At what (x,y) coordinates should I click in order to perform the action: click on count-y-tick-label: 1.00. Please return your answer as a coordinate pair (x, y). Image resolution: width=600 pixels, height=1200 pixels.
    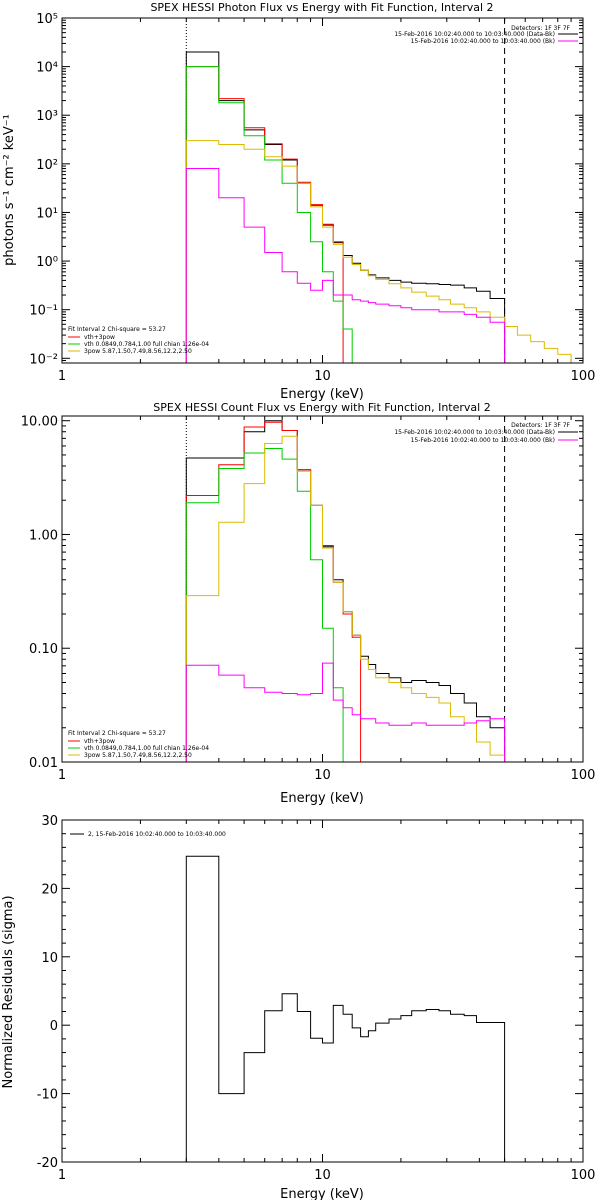
    Looking at the image, I should click on (43, 535).